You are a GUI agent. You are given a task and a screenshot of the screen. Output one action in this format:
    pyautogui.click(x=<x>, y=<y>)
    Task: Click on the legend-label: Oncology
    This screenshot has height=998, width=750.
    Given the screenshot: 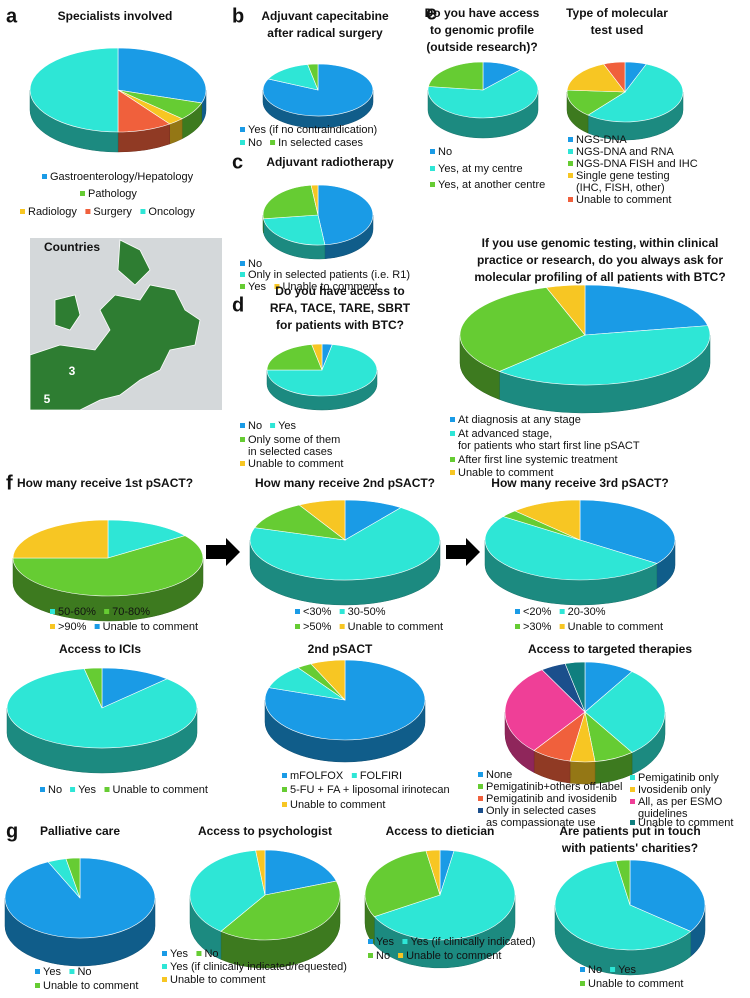 What is the action you would take?
    pyautogui.click(x=171, y=212)
    